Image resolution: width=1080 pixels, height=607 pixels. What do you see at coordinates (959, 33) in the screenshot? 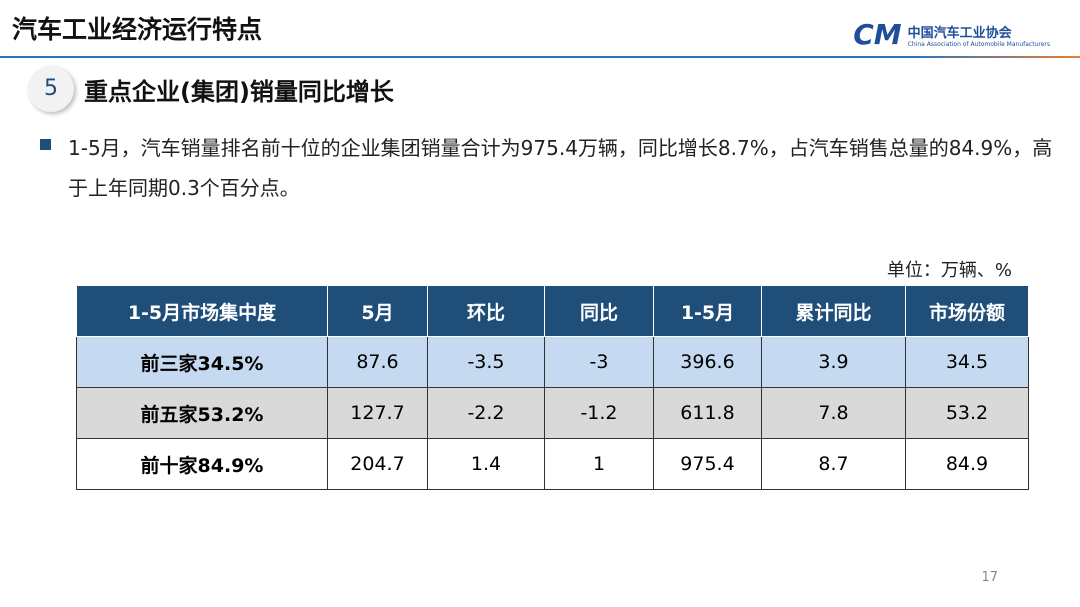
I see `logo-cn: 中国汽车工业协会` at bounding box center [959, 33].